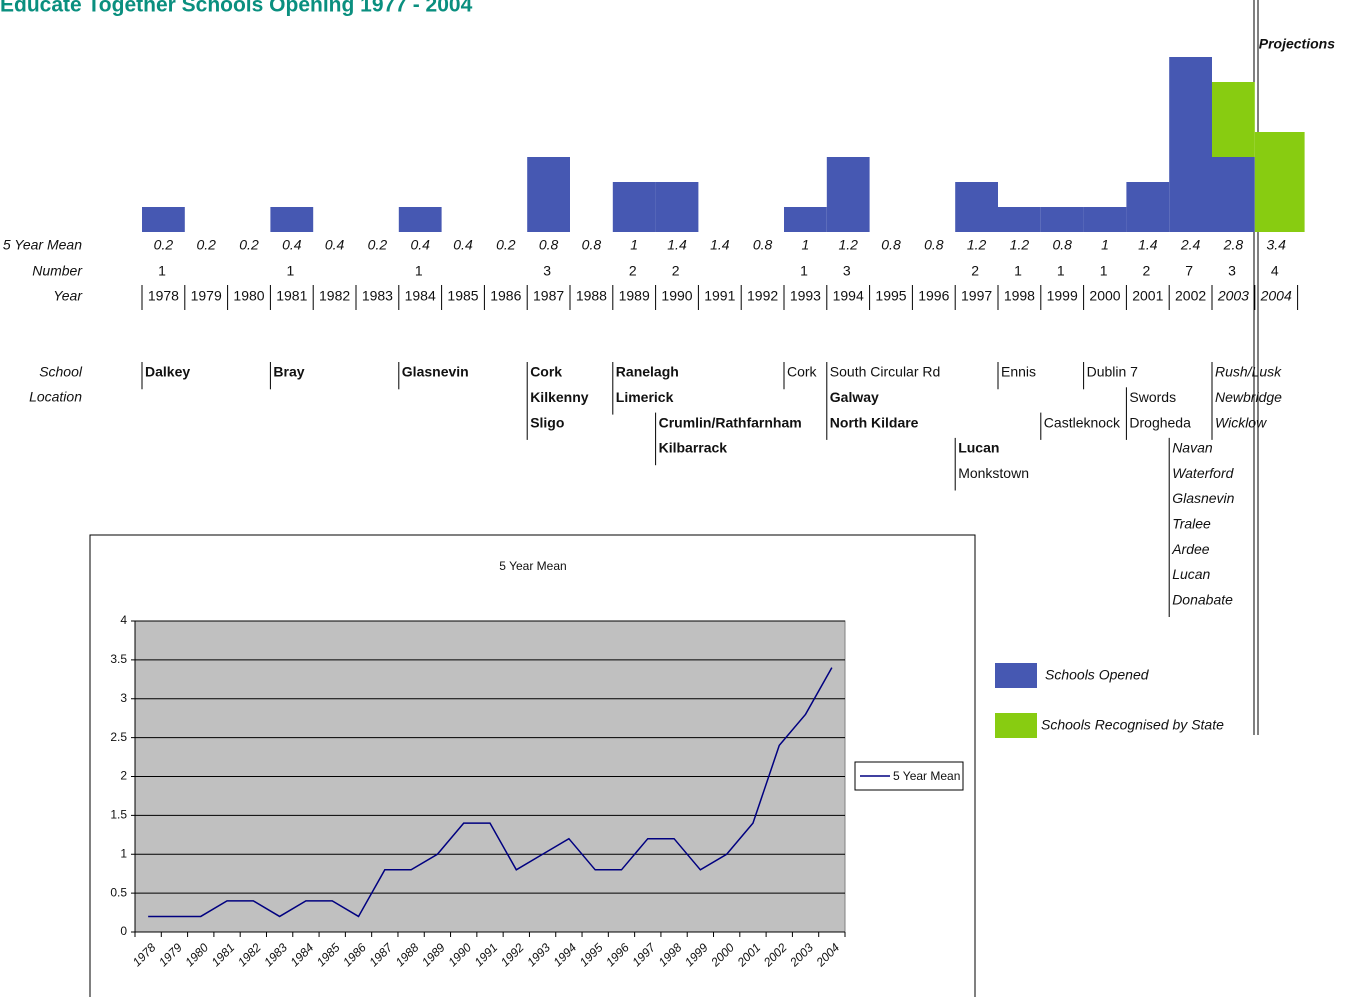  Describe the element at coordinates (291, 296) in the screenshot. I see `year-label: 1981` at that location.